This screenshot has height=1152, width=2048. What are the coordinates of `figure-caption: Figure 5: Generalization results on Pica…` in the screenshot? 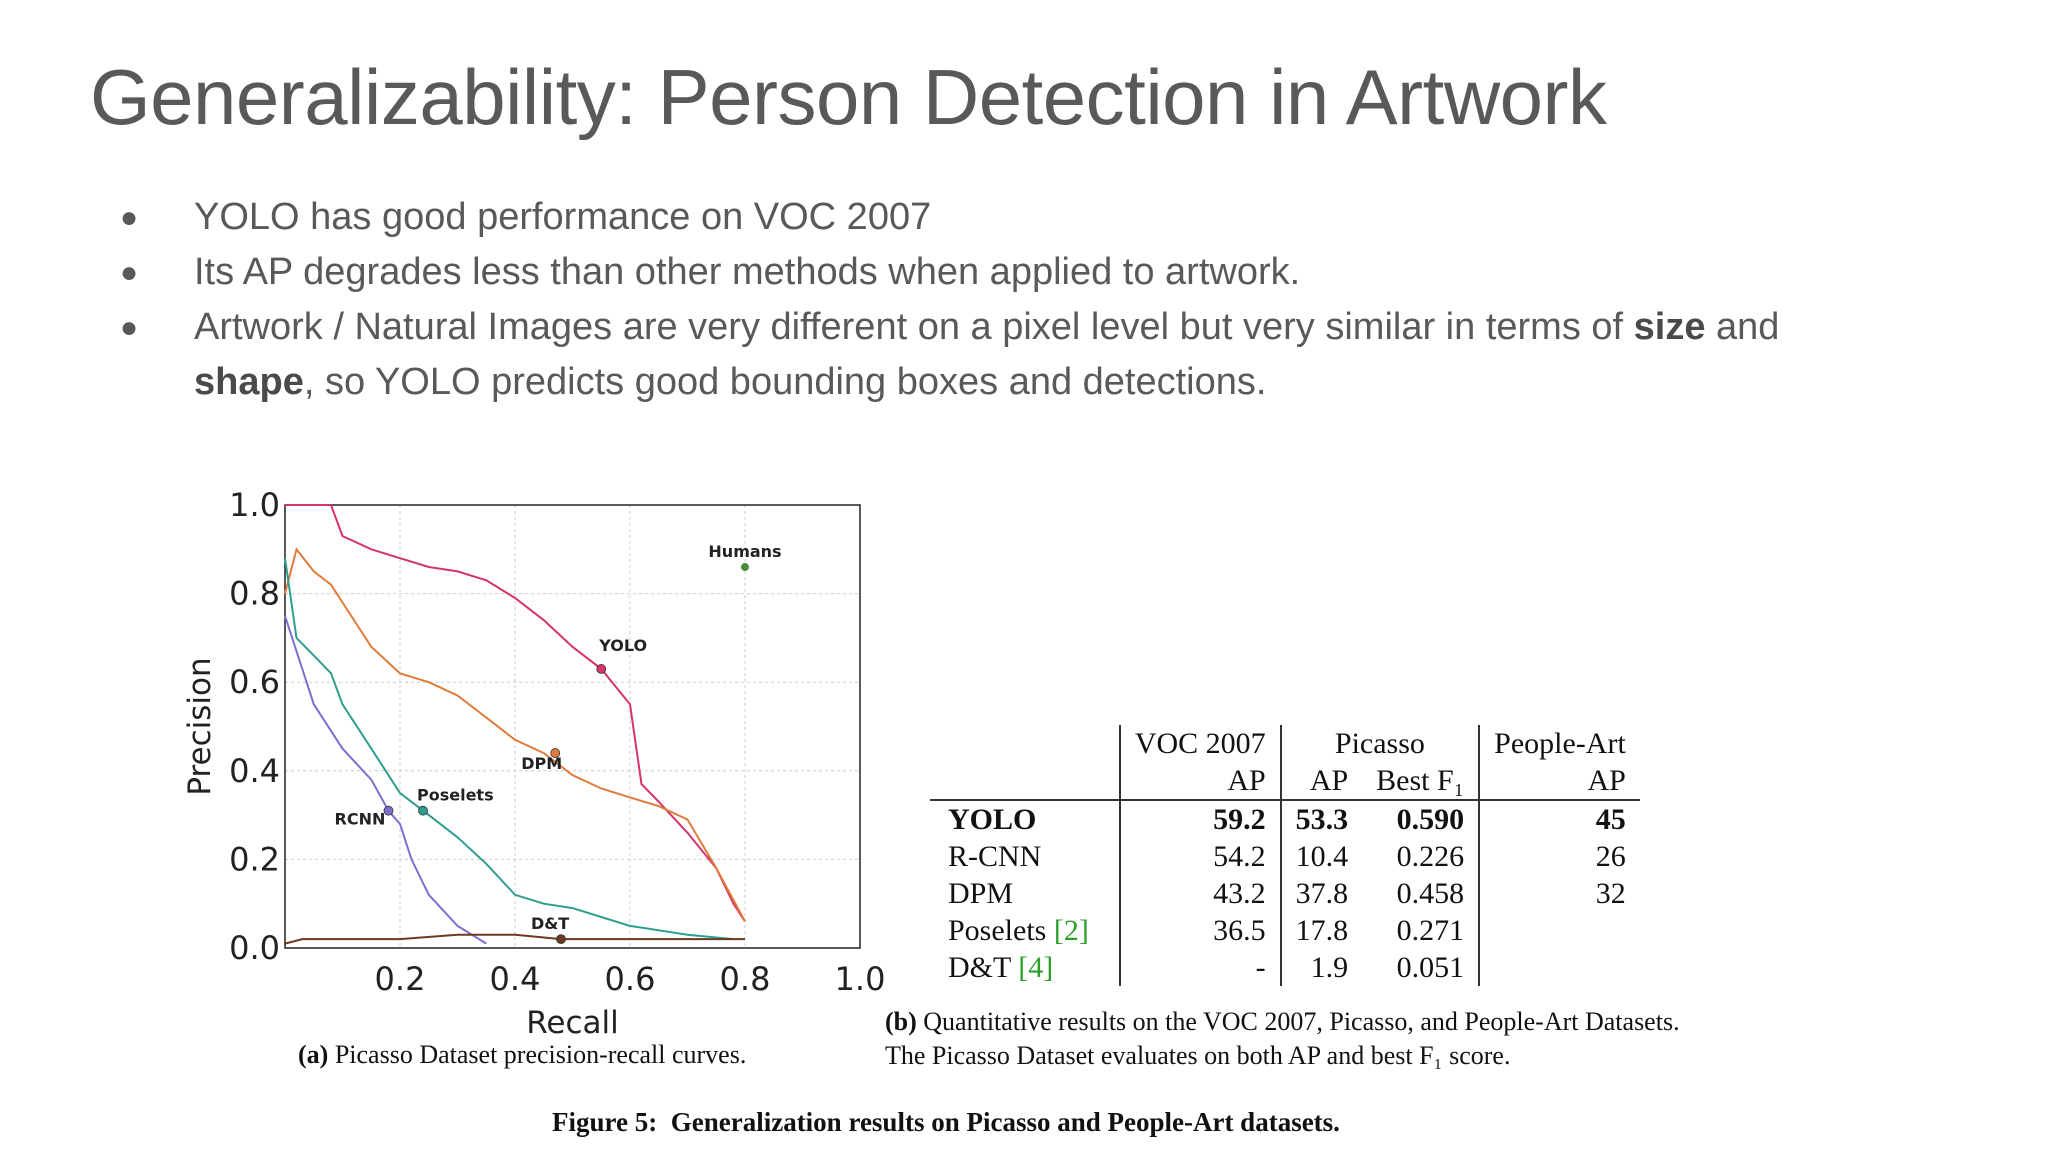 It's located at (946, 1122).